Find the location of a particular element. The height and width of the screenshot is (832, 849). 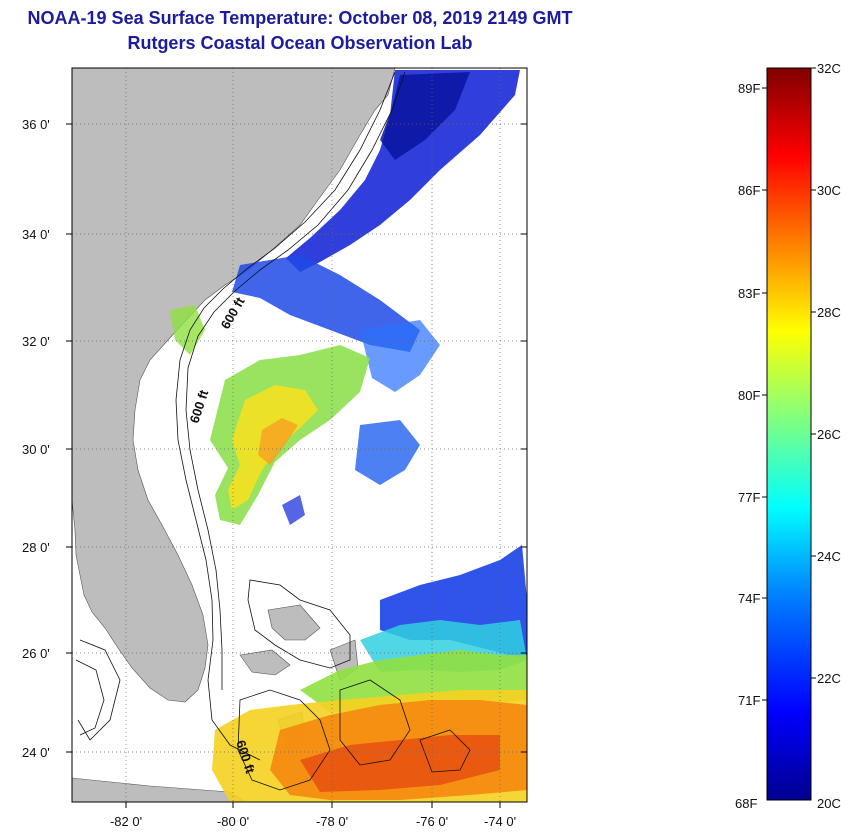

sst-north-blue is located at coordinates (403, 171).